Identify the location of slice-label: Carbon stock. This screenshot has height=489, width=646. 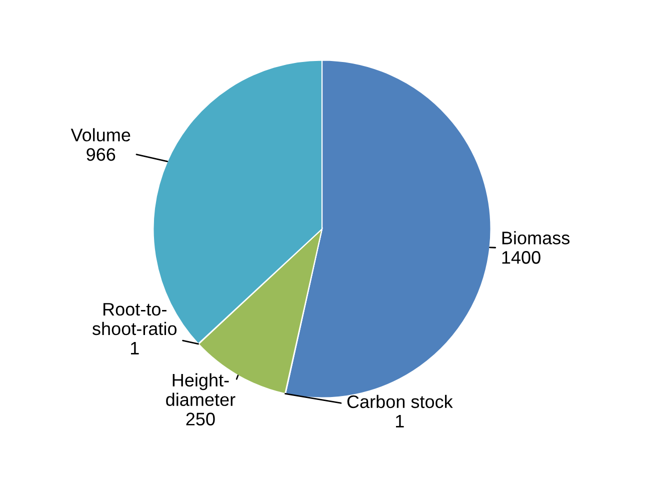
(400, 401).